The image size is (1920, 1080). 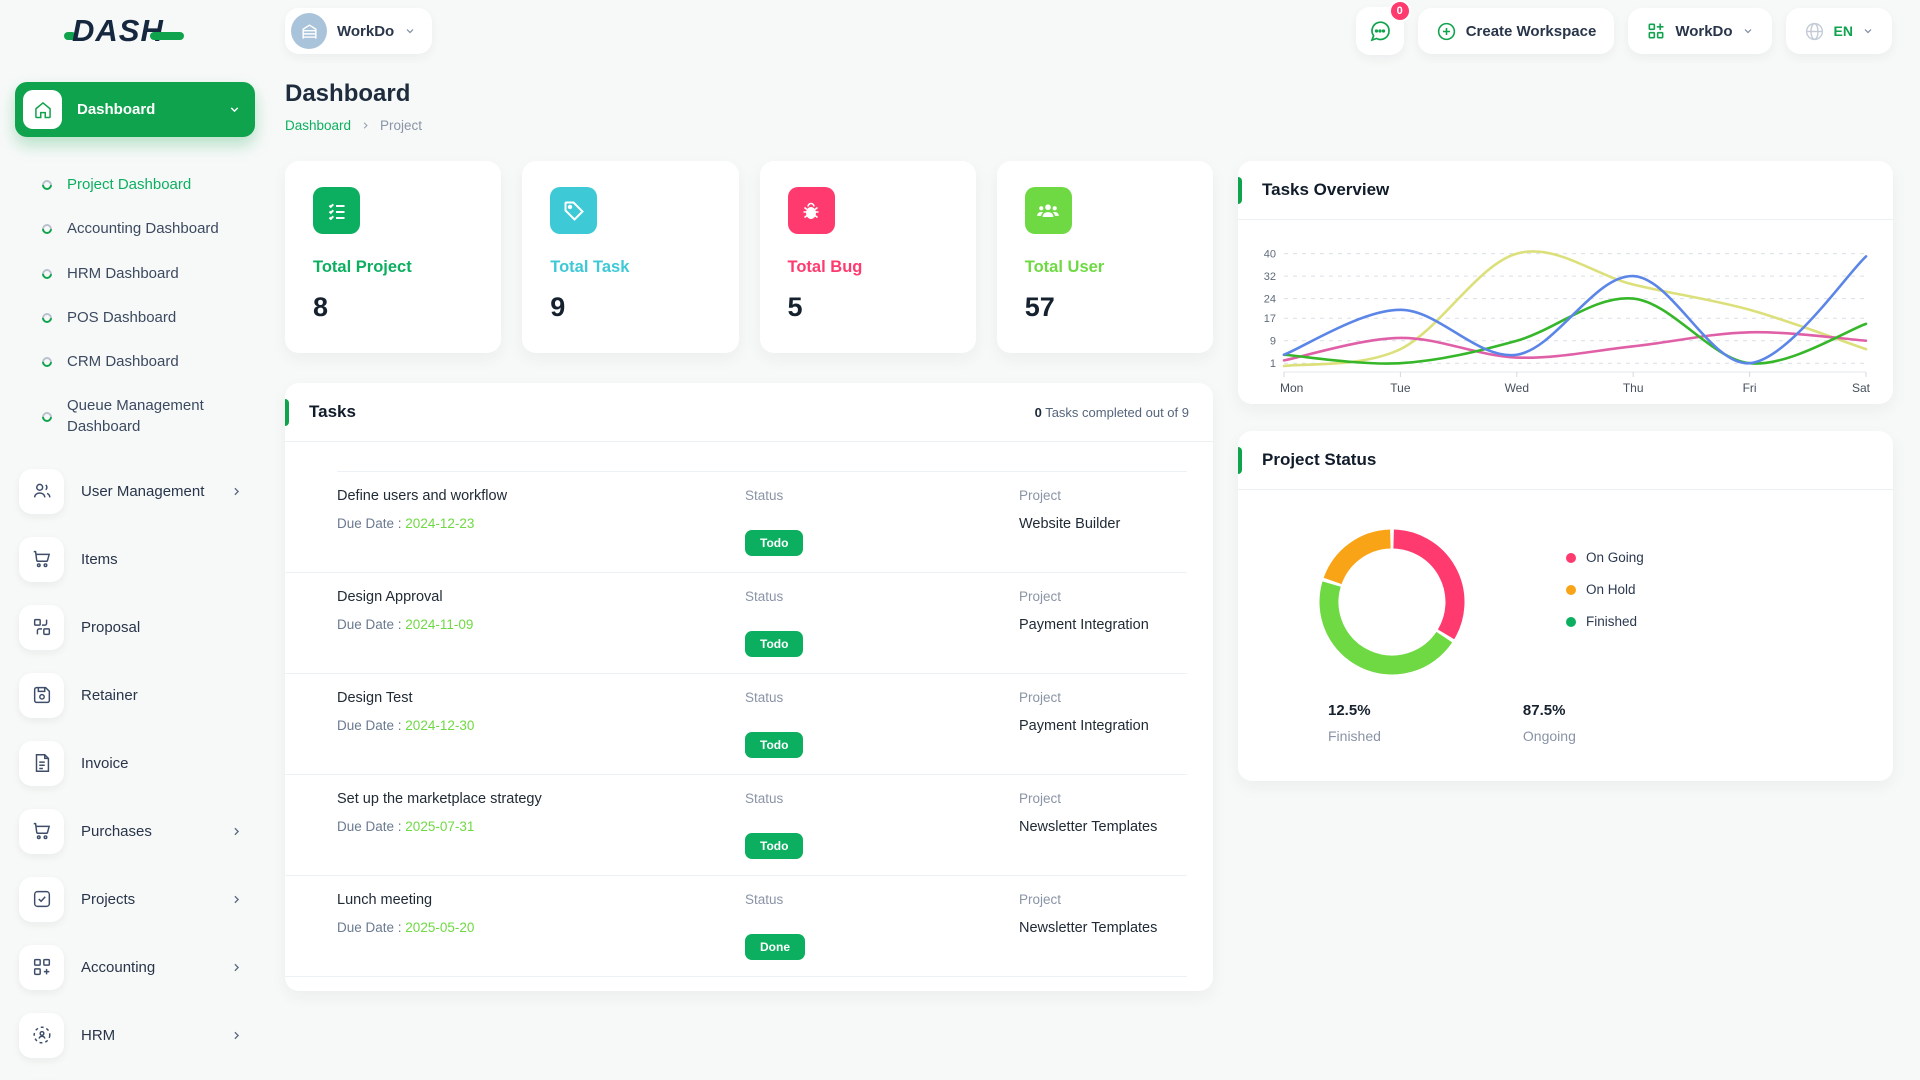 I want to click on tasks-summary: 0 Tasks completed out of 9, so click(x=1112, y=412).